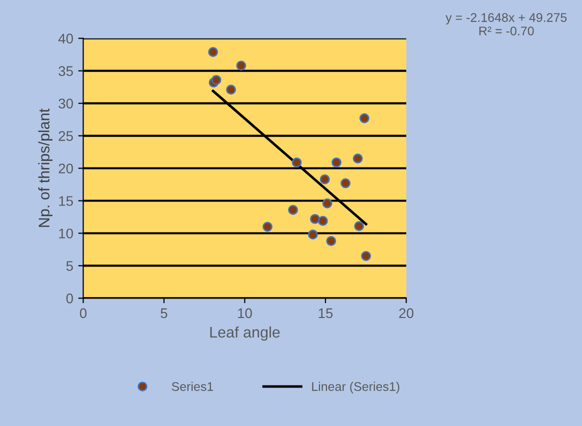 This screenshot has width=582, height=426. Describe the element at coordinates (66, 233) in the screenshot. I see `y-tick-label: 10` at that location.